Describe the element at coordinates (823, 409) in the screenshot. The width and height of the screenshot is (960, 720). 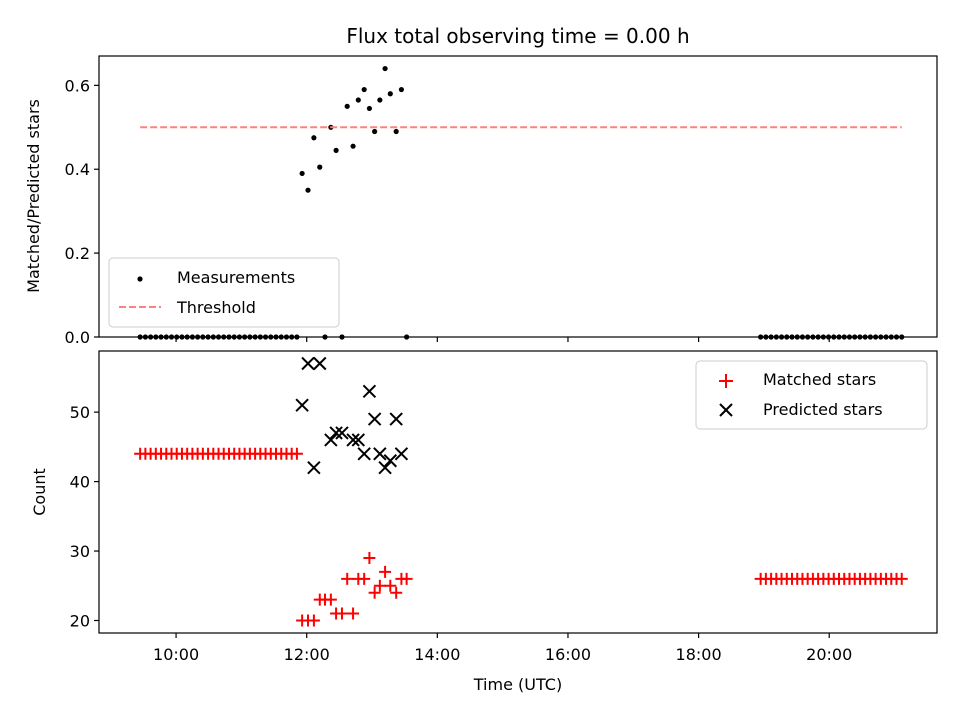
I see `legend-predicted-label: Predicted stars` at that location.